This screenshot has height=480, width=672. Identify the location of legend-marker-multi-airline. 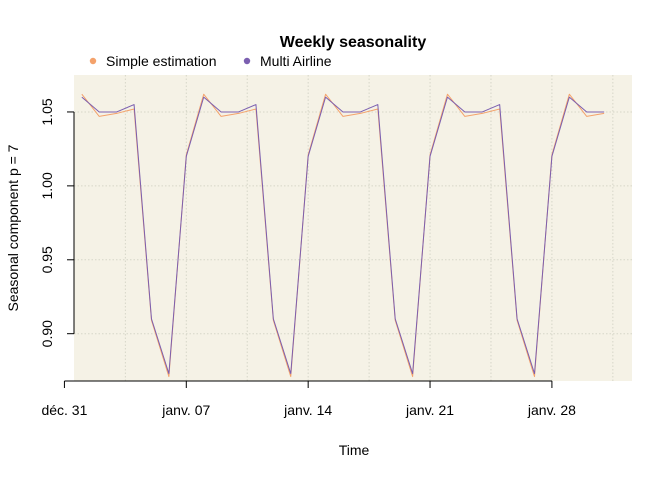
(247, 61).